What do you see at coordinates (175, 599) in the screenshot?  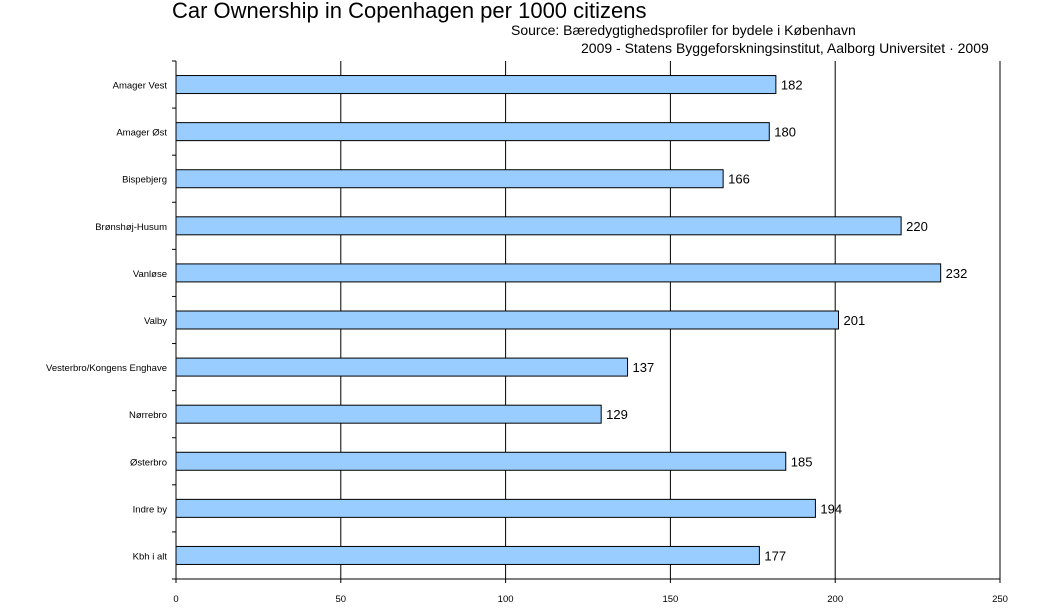 I see `x-tick-label-0: 0` at bounding box center [175, 599].